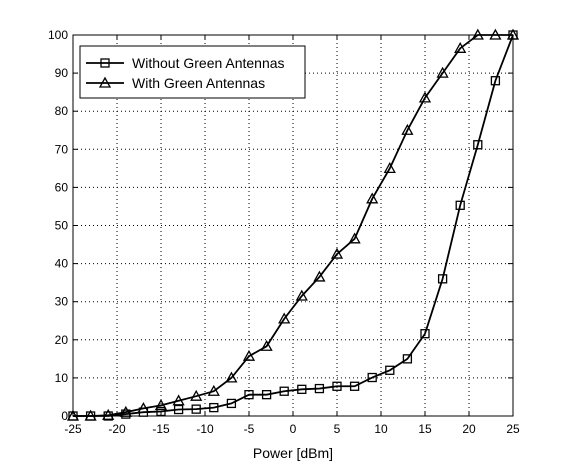  What do you see at coordinates (513, 429) in the screenshot?
I see `x-tick-label: 25` at bounding box center [513, 429].